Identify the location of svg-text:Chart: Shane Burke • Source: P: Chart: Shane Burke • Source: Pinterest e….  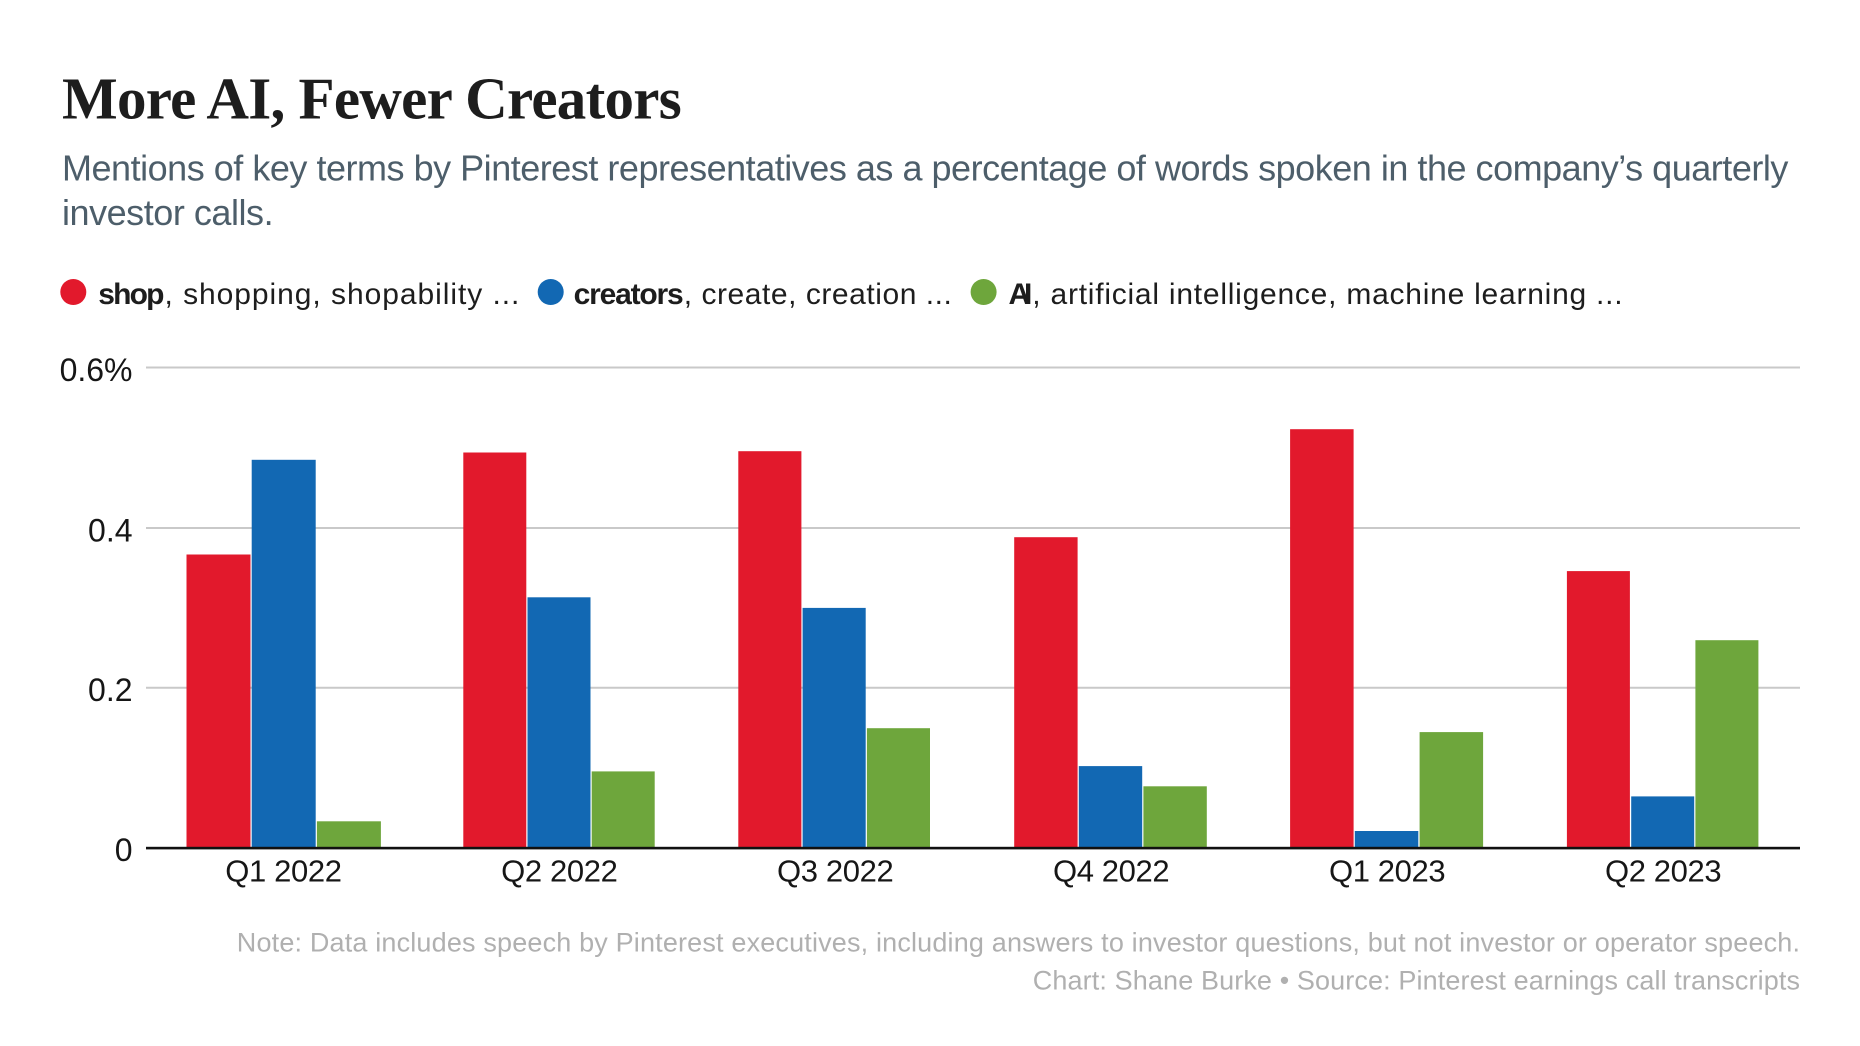
(1416, 981).